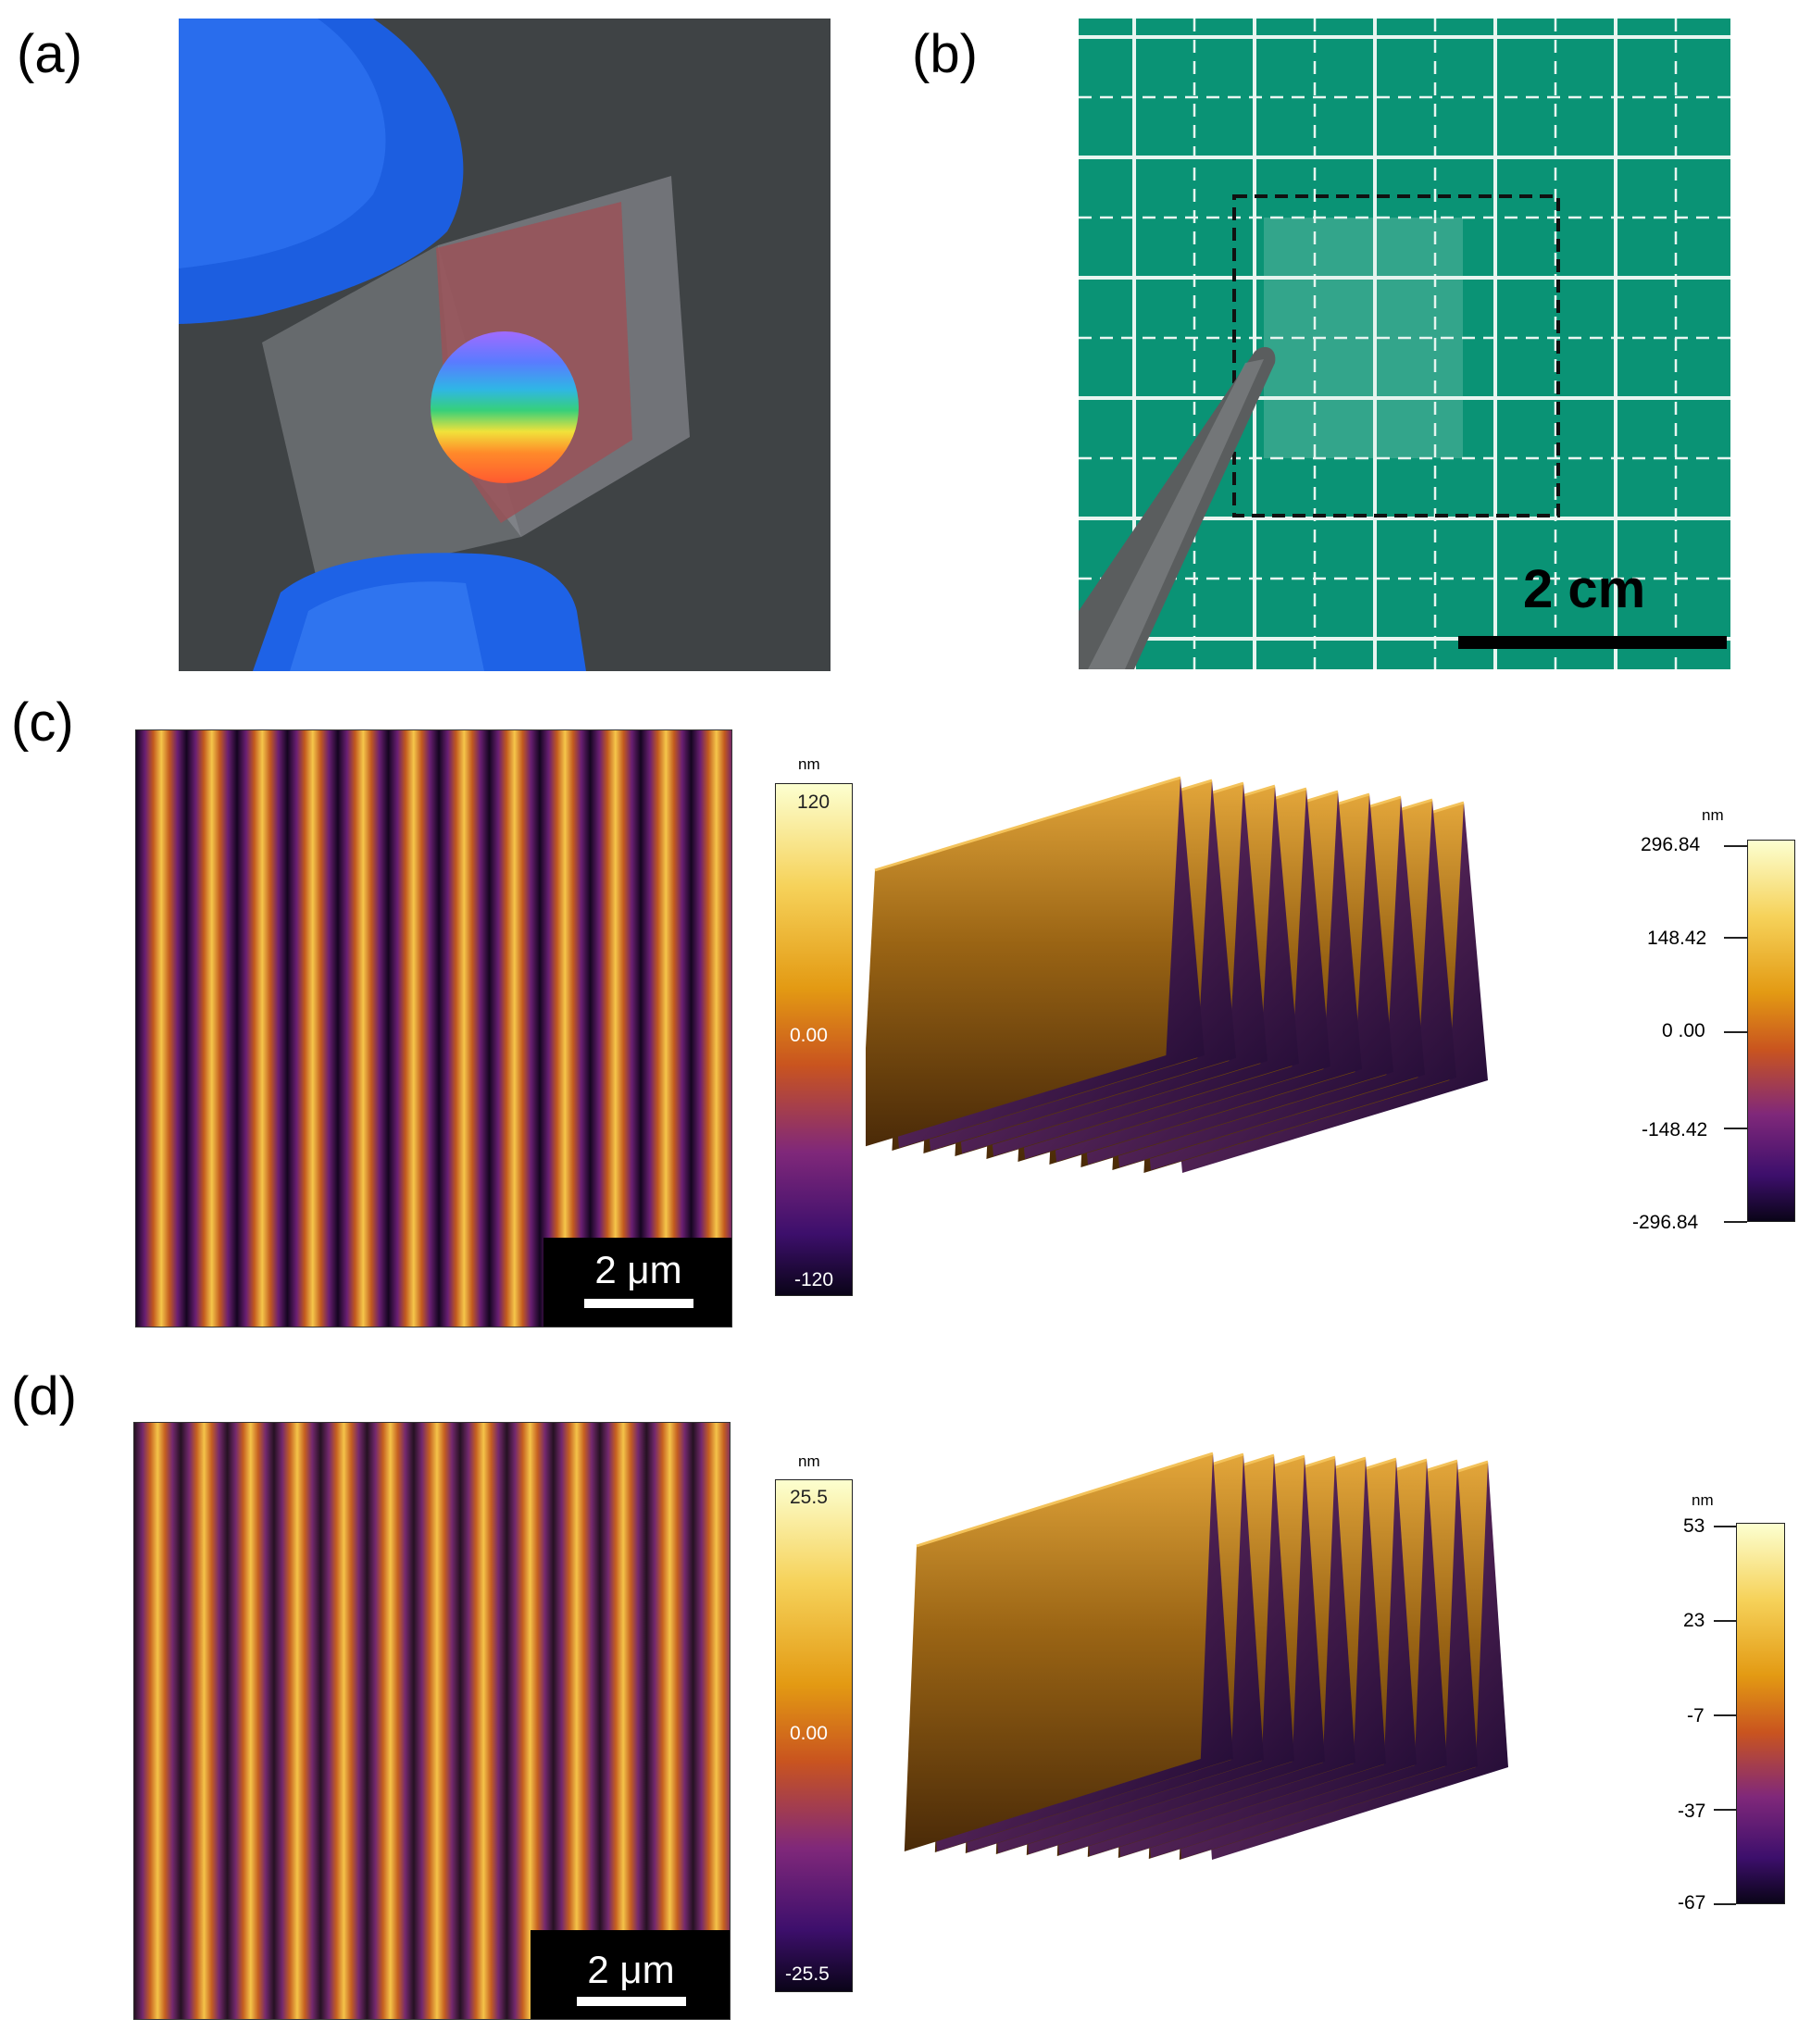  I want to click on panel-d-label: (d), so click(44, 1396).